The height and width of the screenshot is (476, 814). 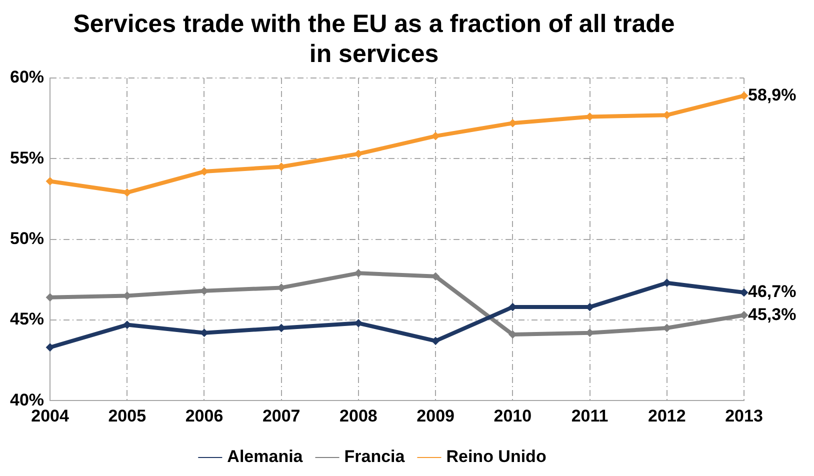 What do you see at coordinates (374, 39) in the screenshot?
I see `chart-title: Services trade with the EU as a fraction of all trade in services` at bounding box center [374, 39].